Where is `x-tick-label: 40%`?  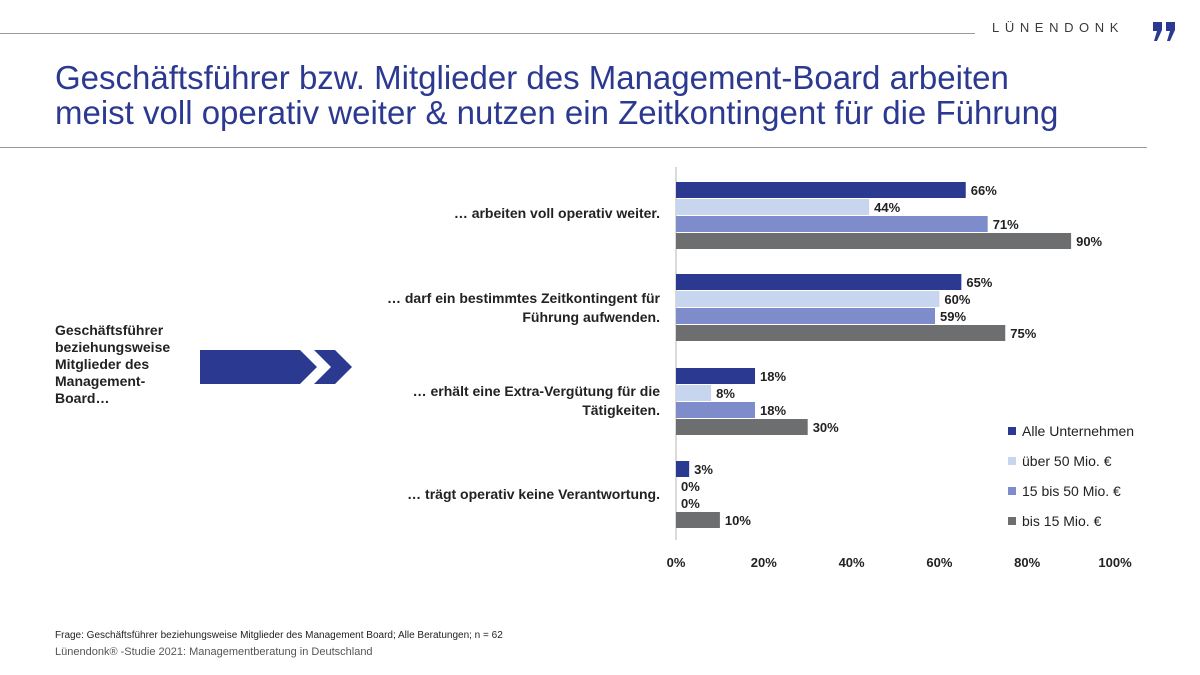 x-tick-label: 40% is located at coordinates (852, 562).